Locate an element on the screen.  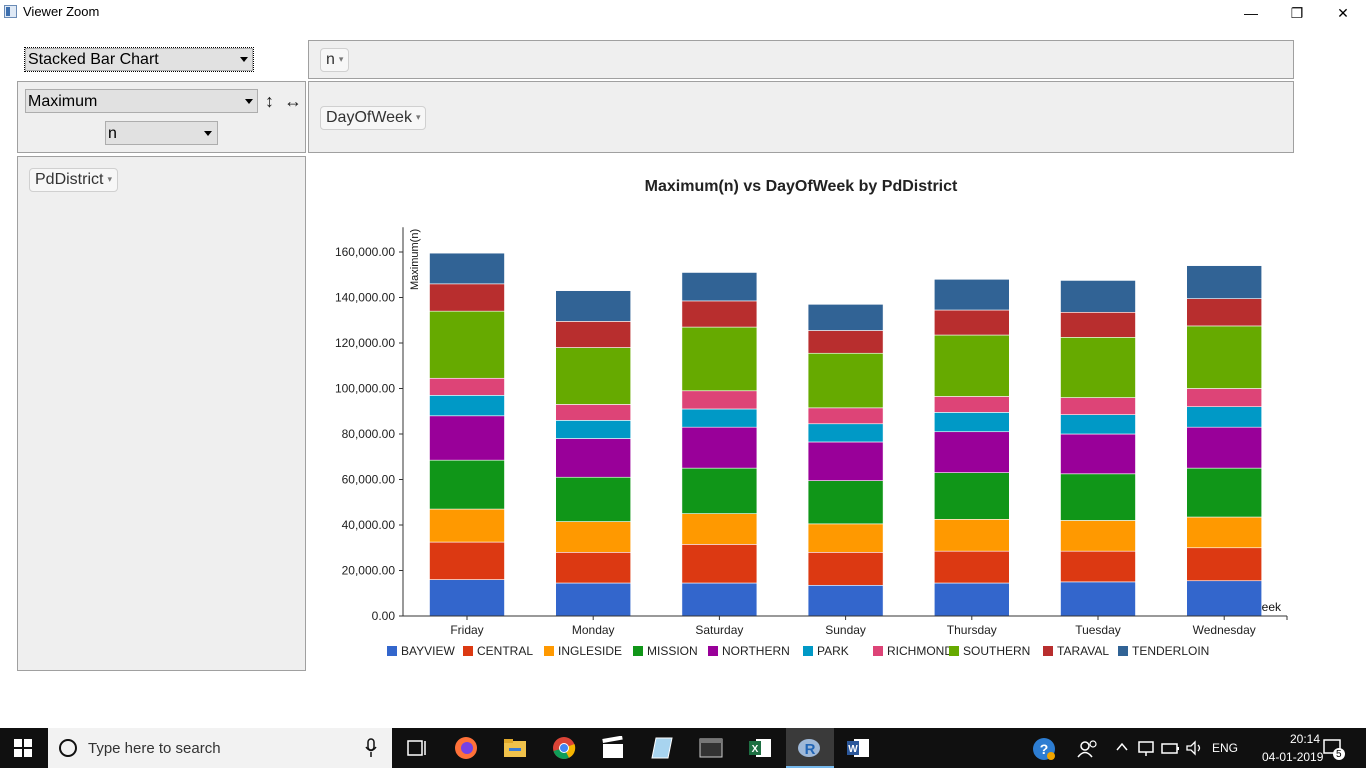
volume-icon is located at coordinates (1195, 748).